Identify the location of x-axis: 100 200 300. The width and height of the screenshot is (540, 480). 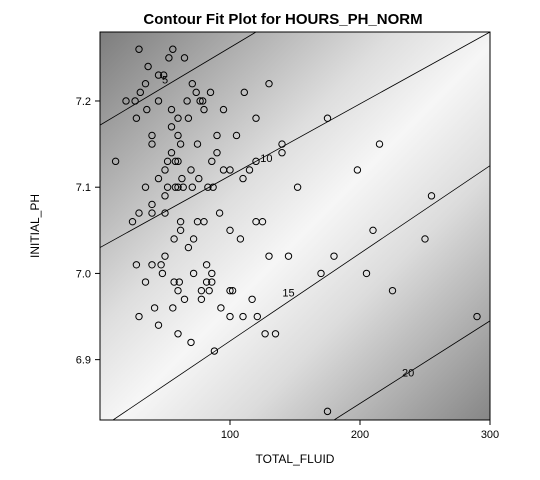
(360, 430).